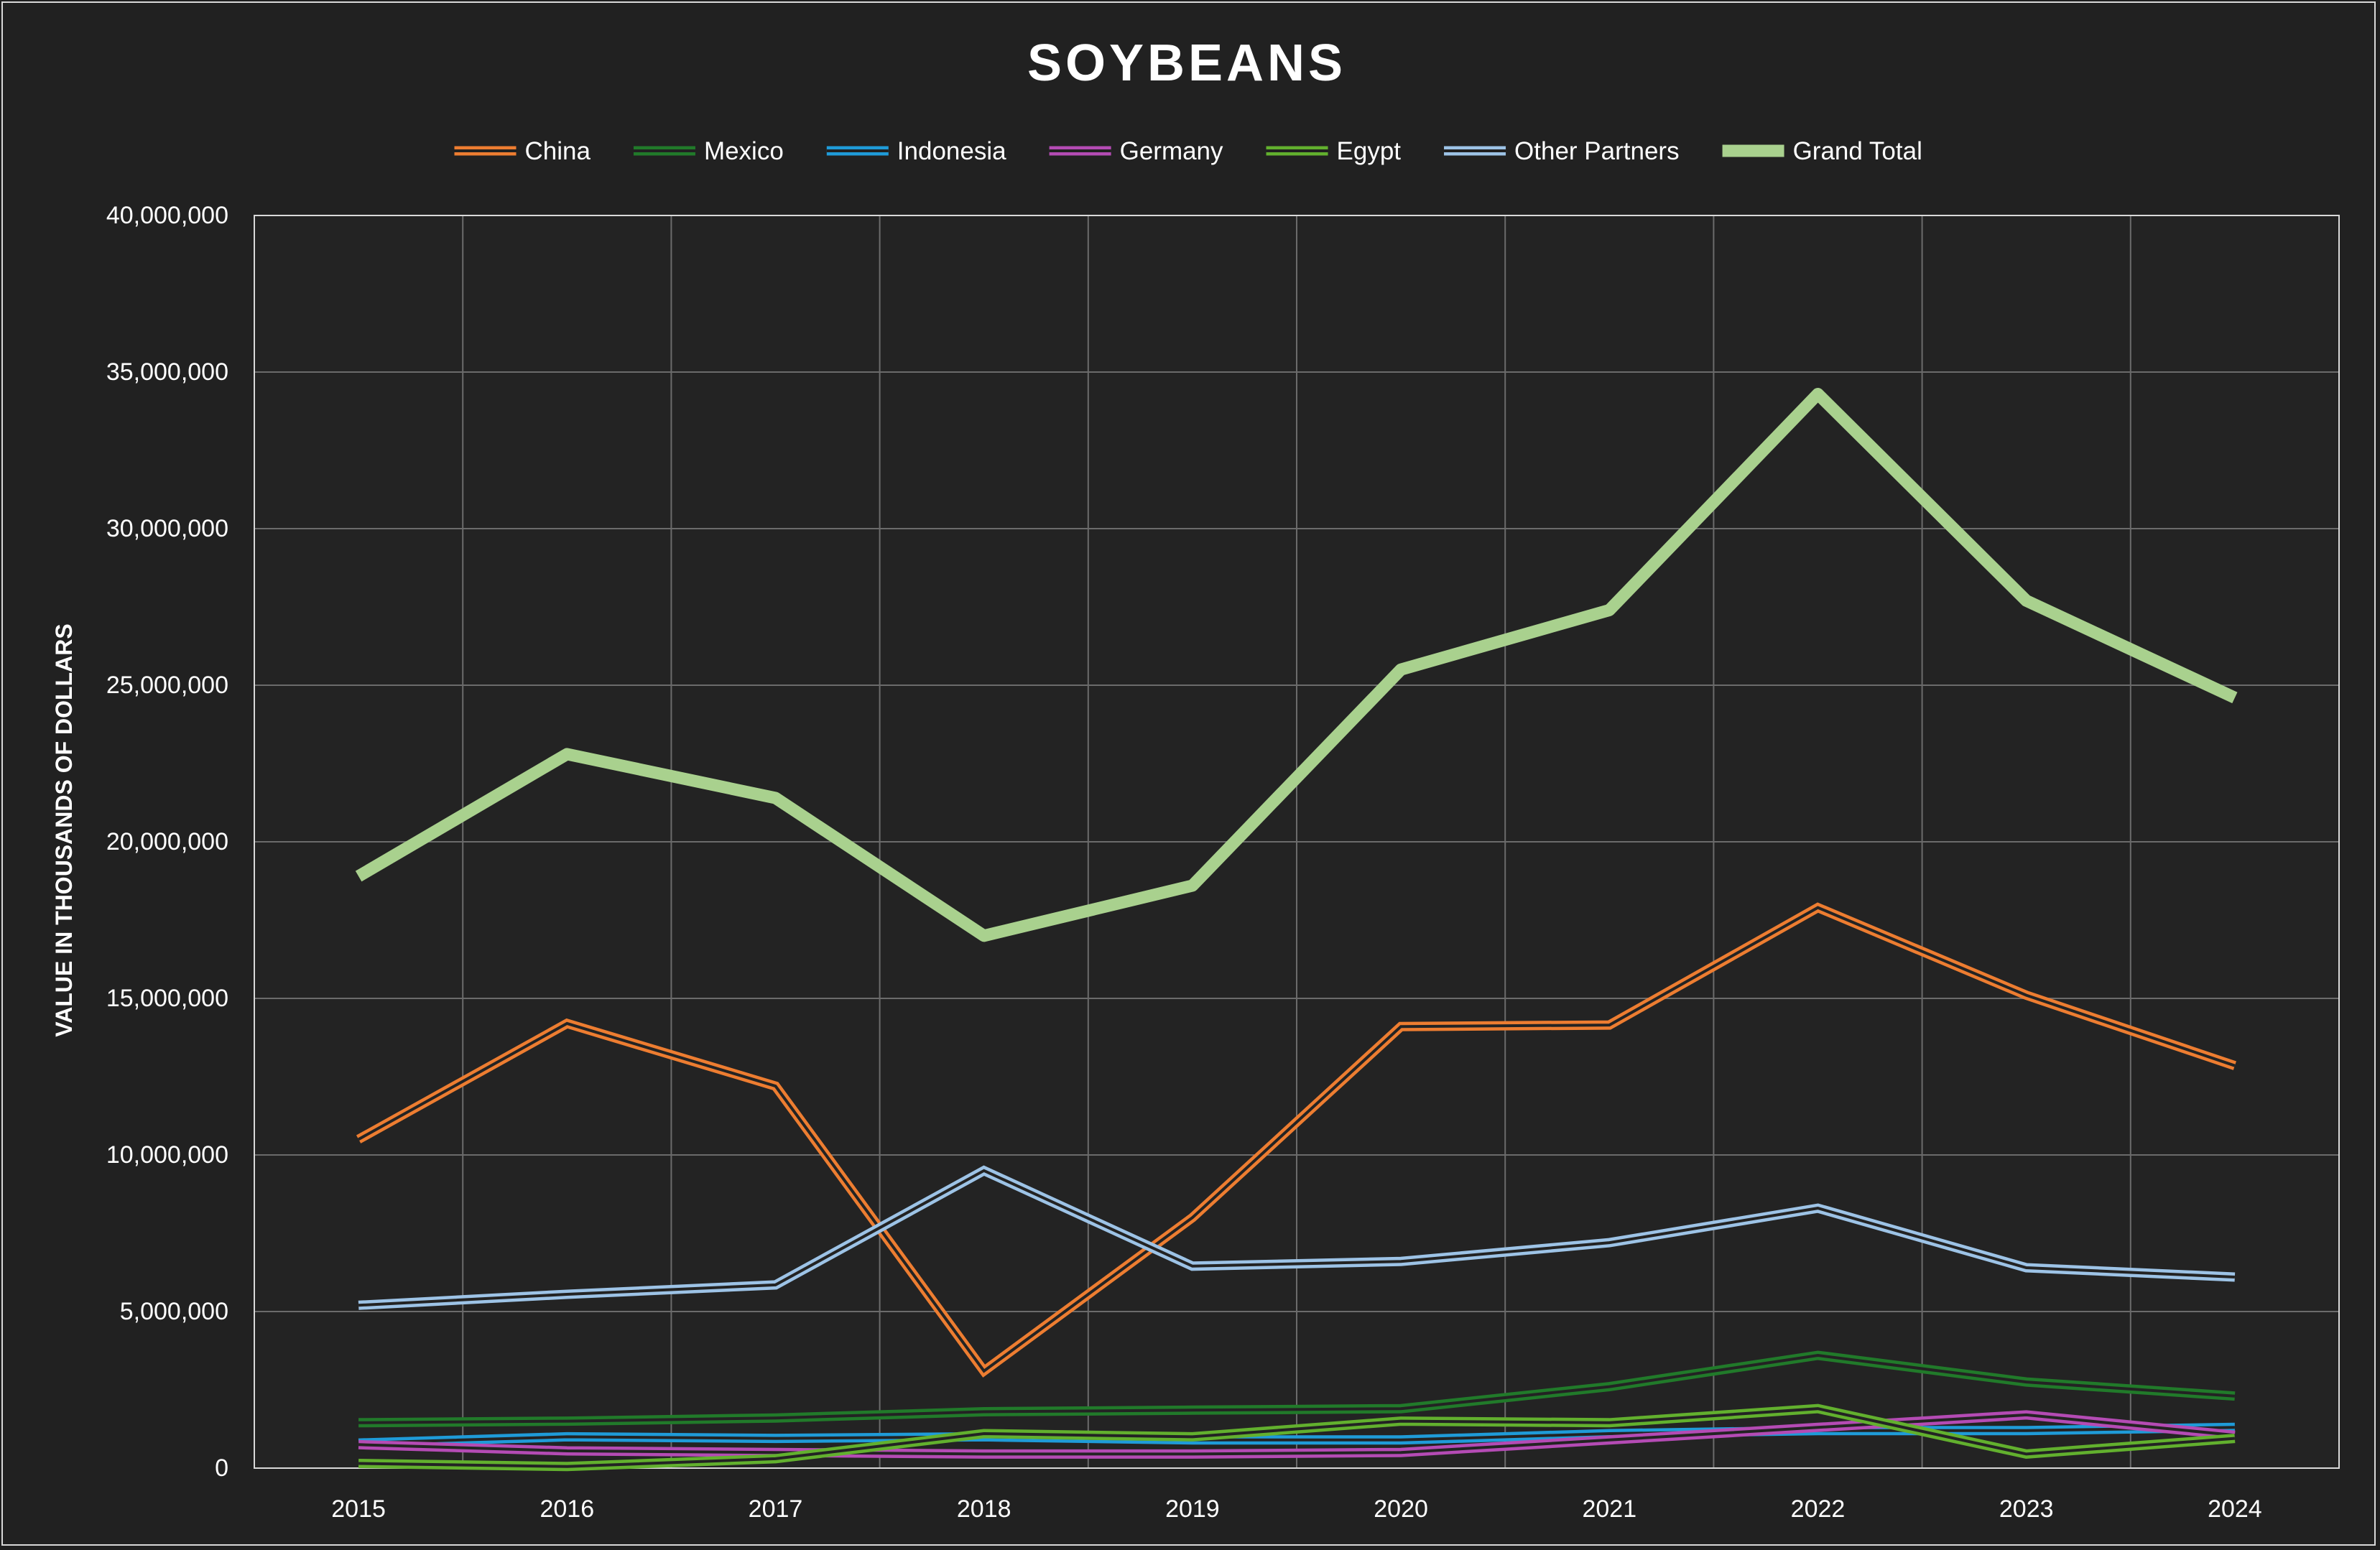 The image size is (2380, 1550). I want to click on legend-label: Grand Total, so click(1857, 151).